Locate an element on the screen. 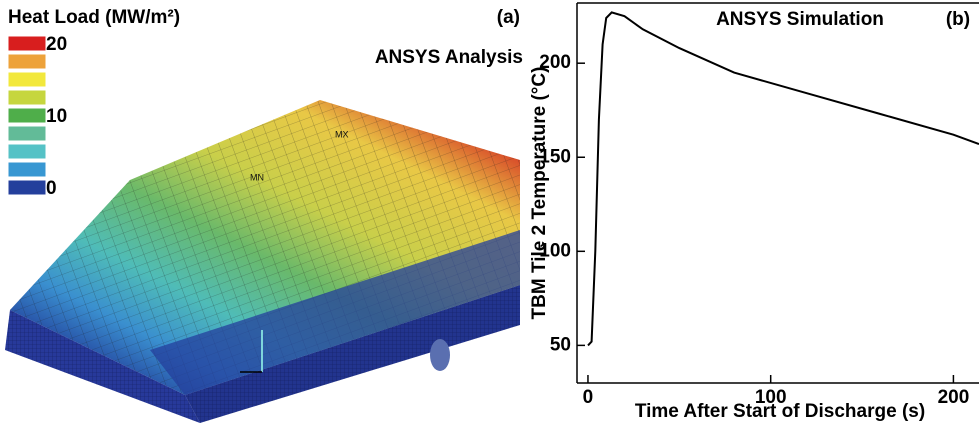 Image resolution: width=979 pixels, height=423 pixels. panel-title: ANSYS Simulation is located at coordinates (800, 19).